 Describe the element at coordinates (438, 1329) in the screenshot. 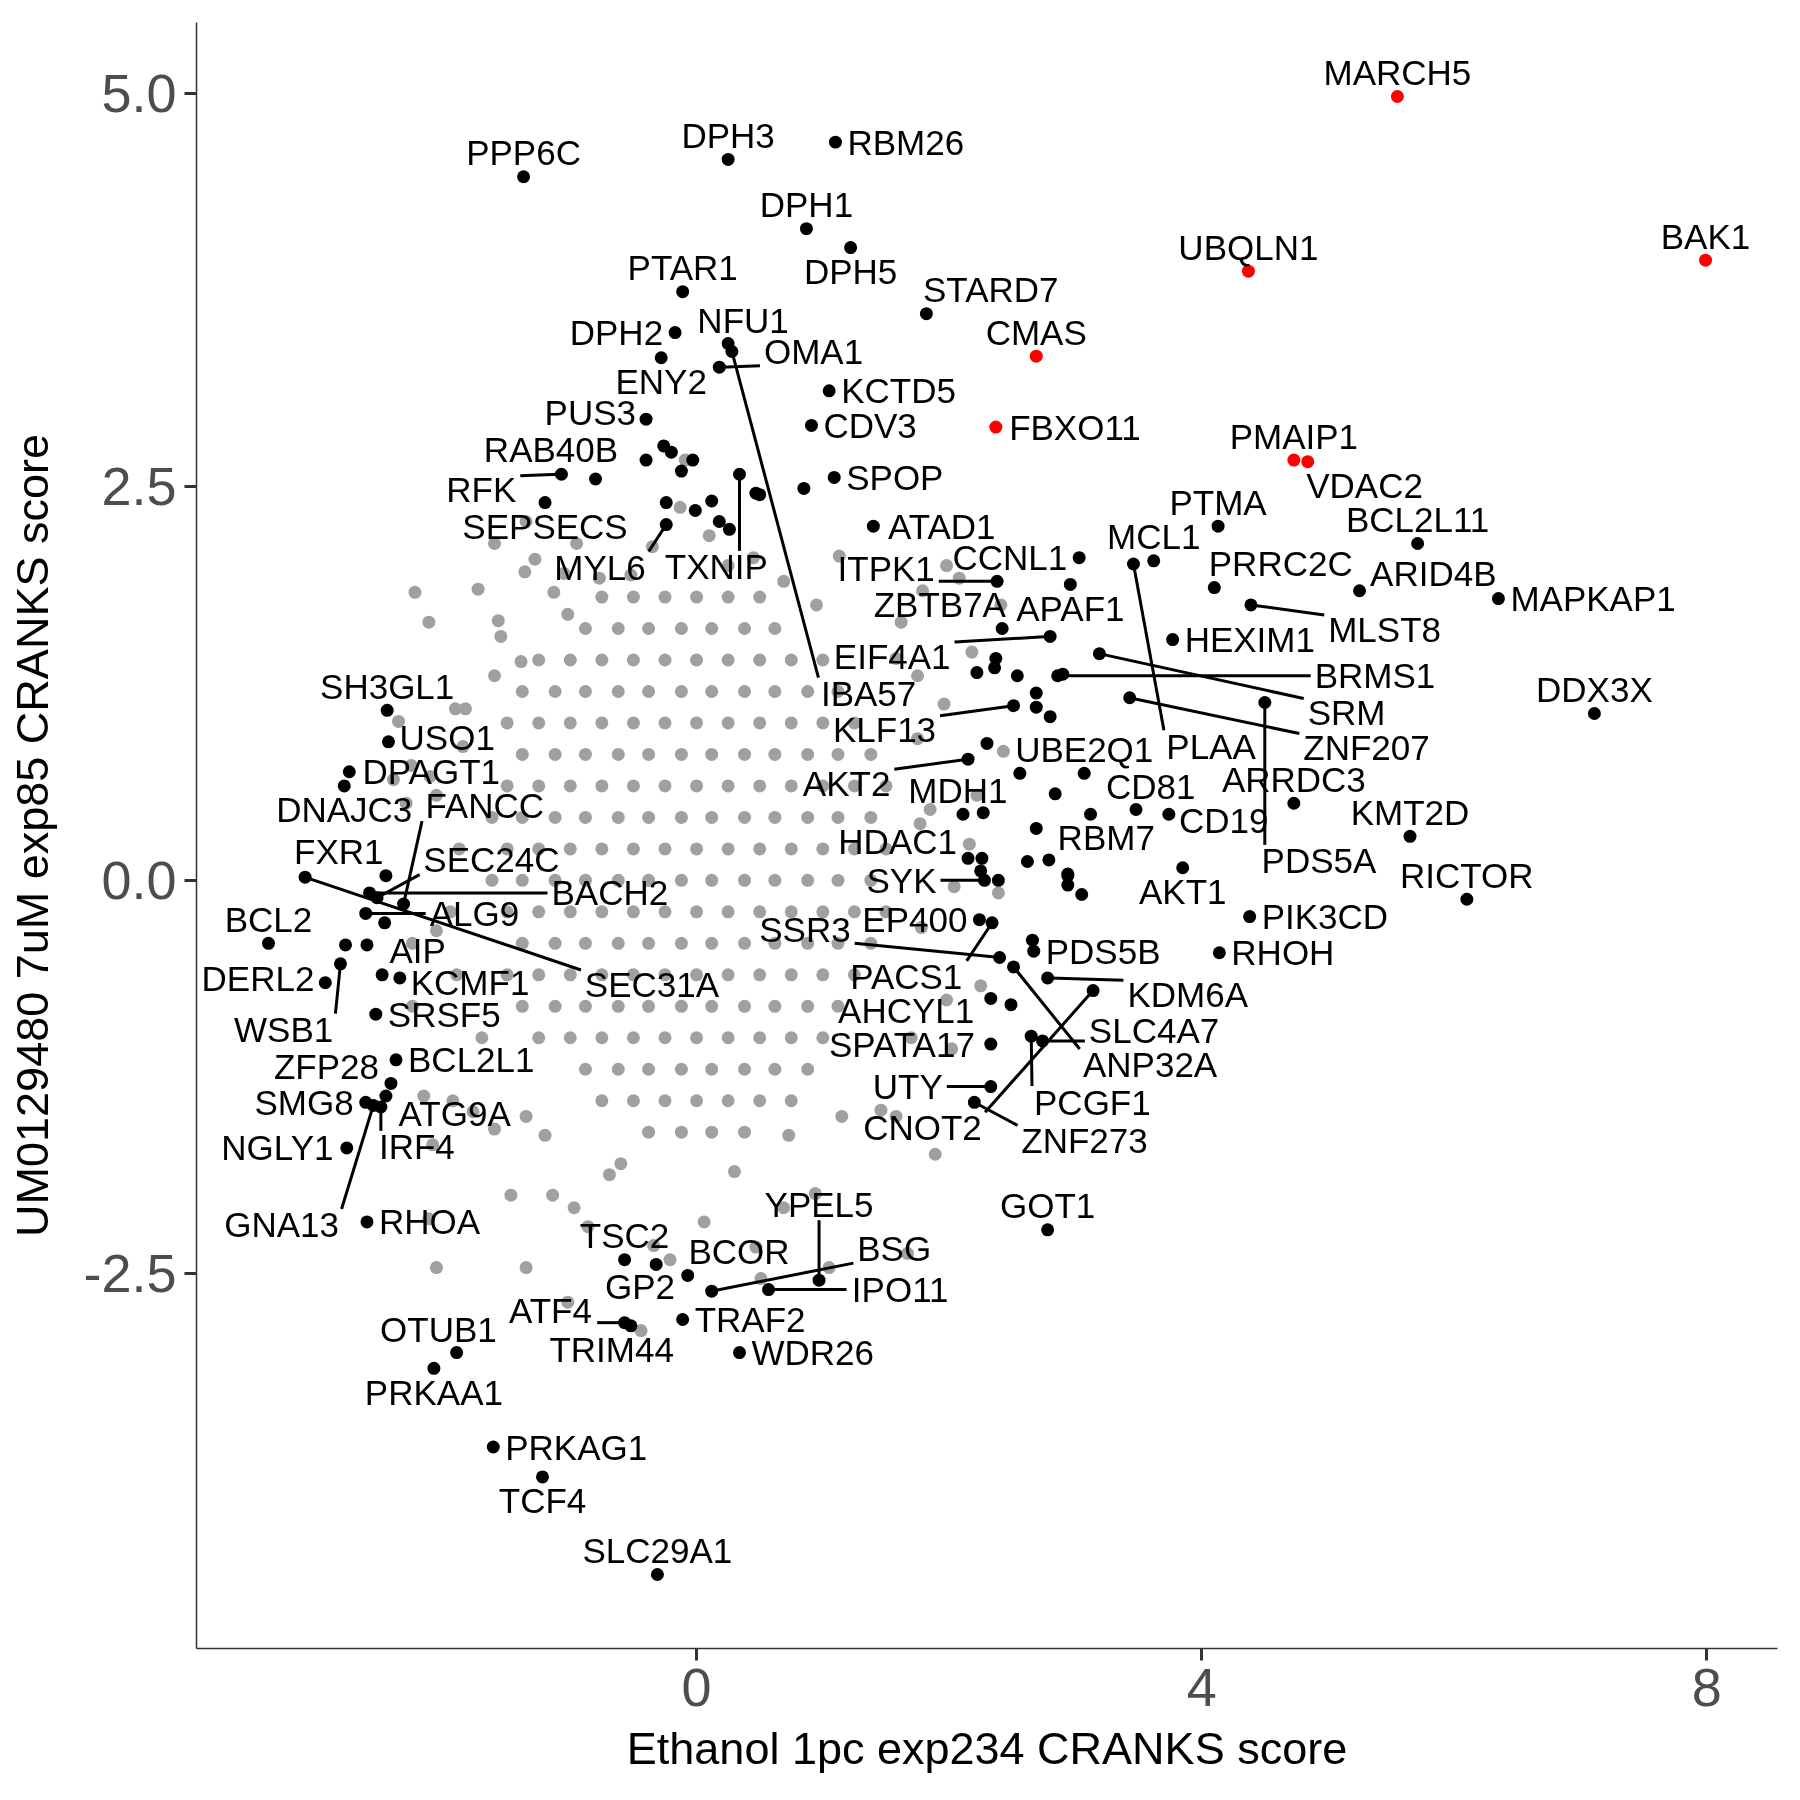

I see `annotation: OTUB1` at that location.